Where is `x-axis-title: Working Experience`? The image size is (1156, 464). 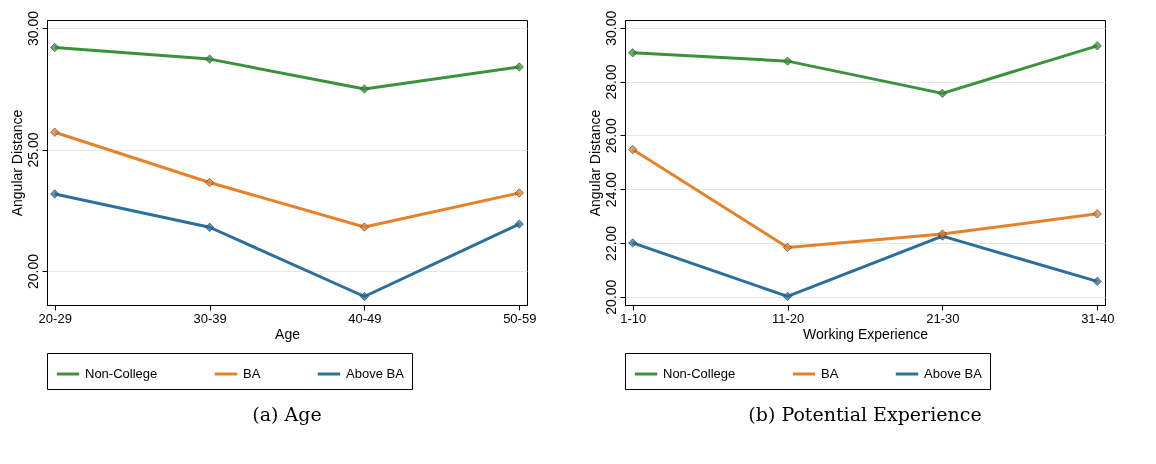 x-axis-title: Working Experience is located at coordinates (865, 333).